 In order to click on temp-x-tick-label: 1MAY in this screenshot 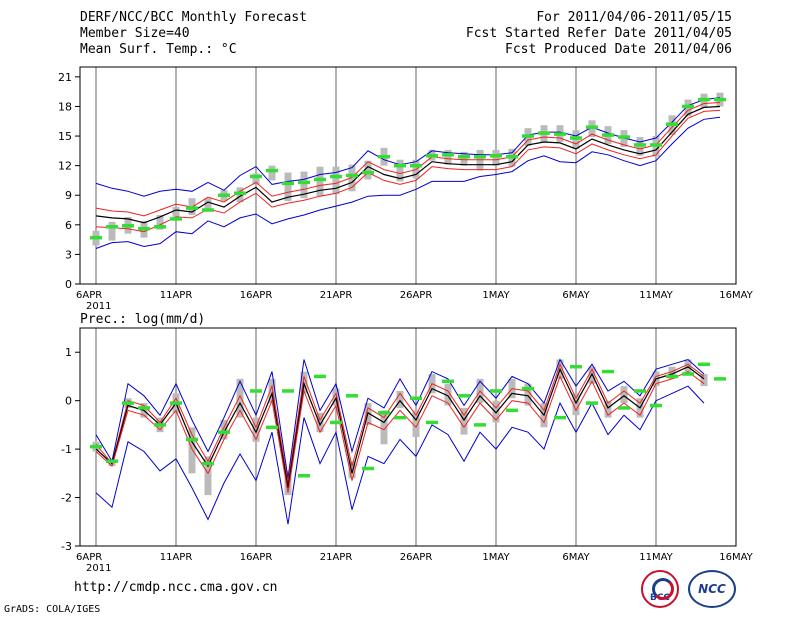, I will do `click(496, 295)`.